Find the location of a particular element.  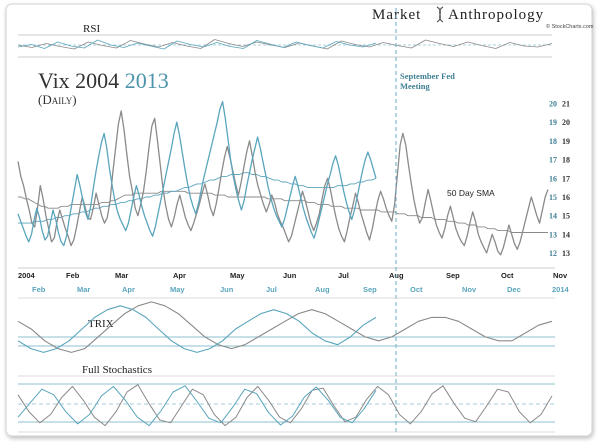

x-tick-2013: Nov is located at coordinates (469, 289).